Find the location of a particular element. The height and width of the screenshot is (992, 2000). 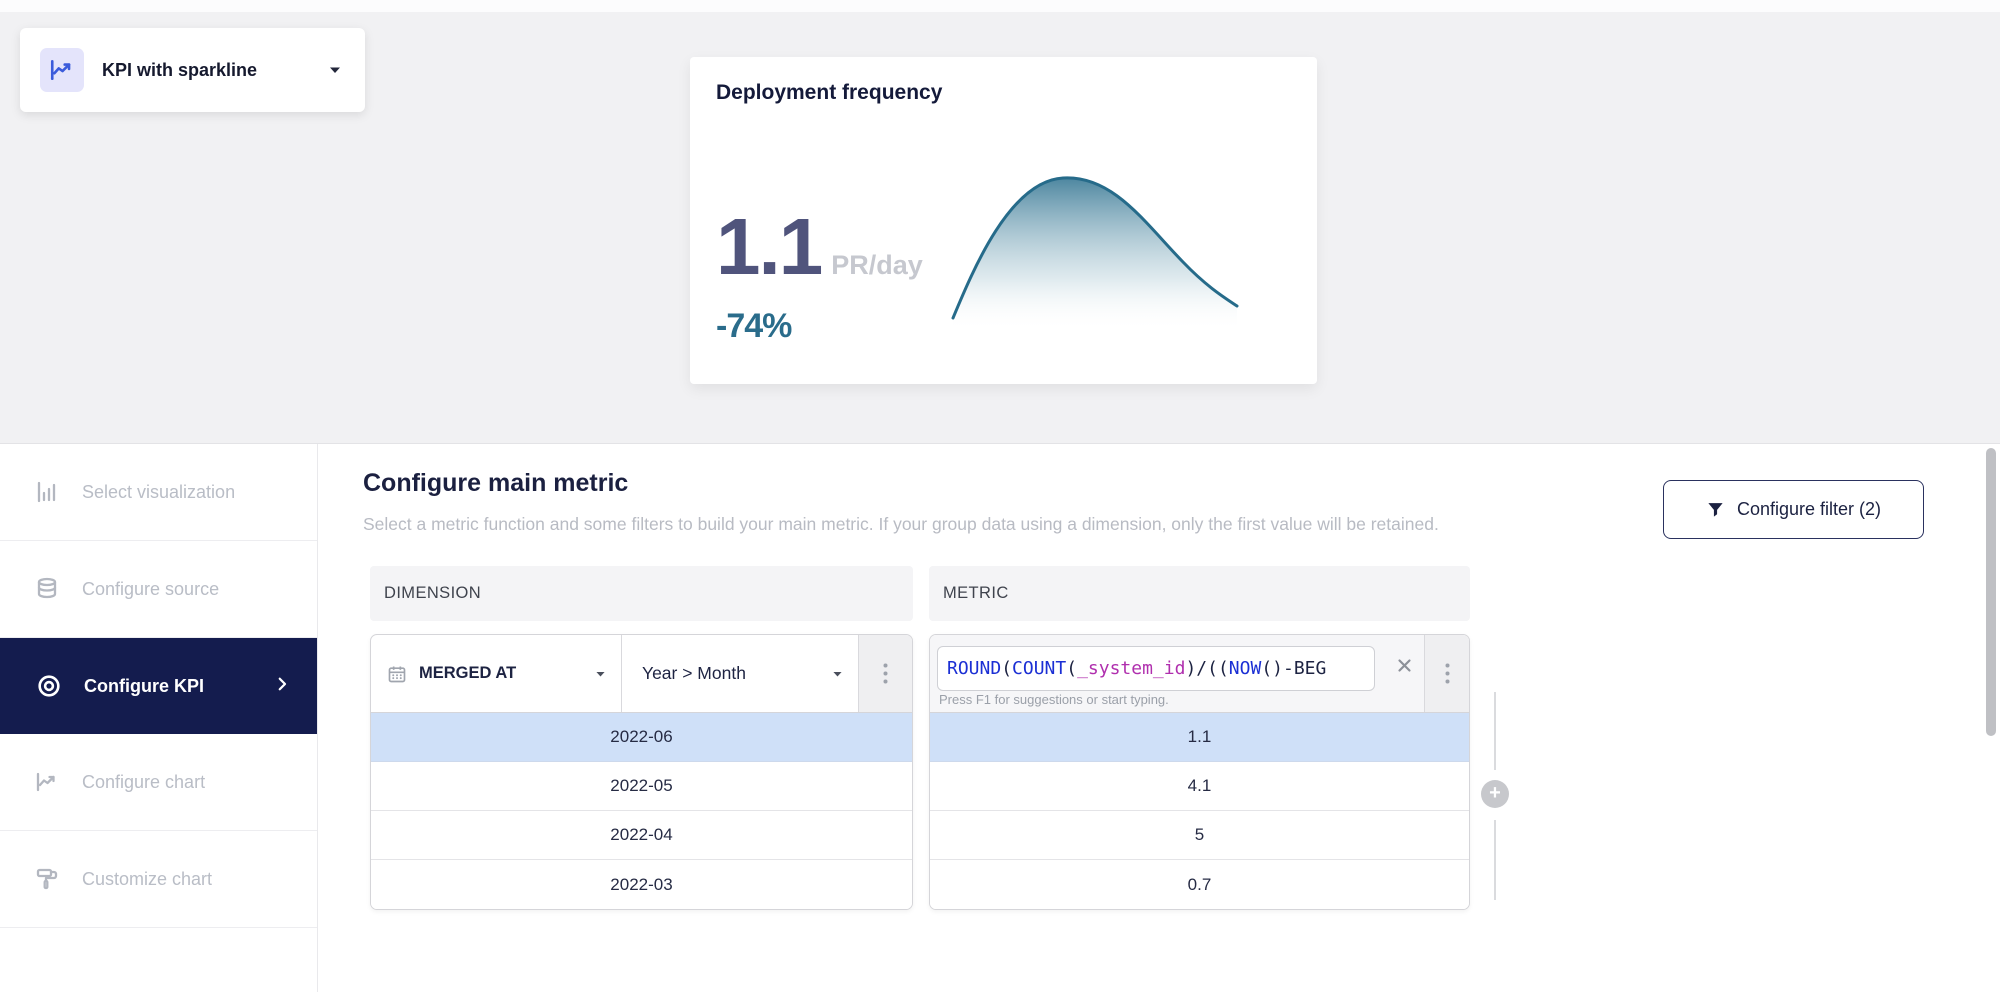

add-metric-button: + is located at coordinates (1495, 794).